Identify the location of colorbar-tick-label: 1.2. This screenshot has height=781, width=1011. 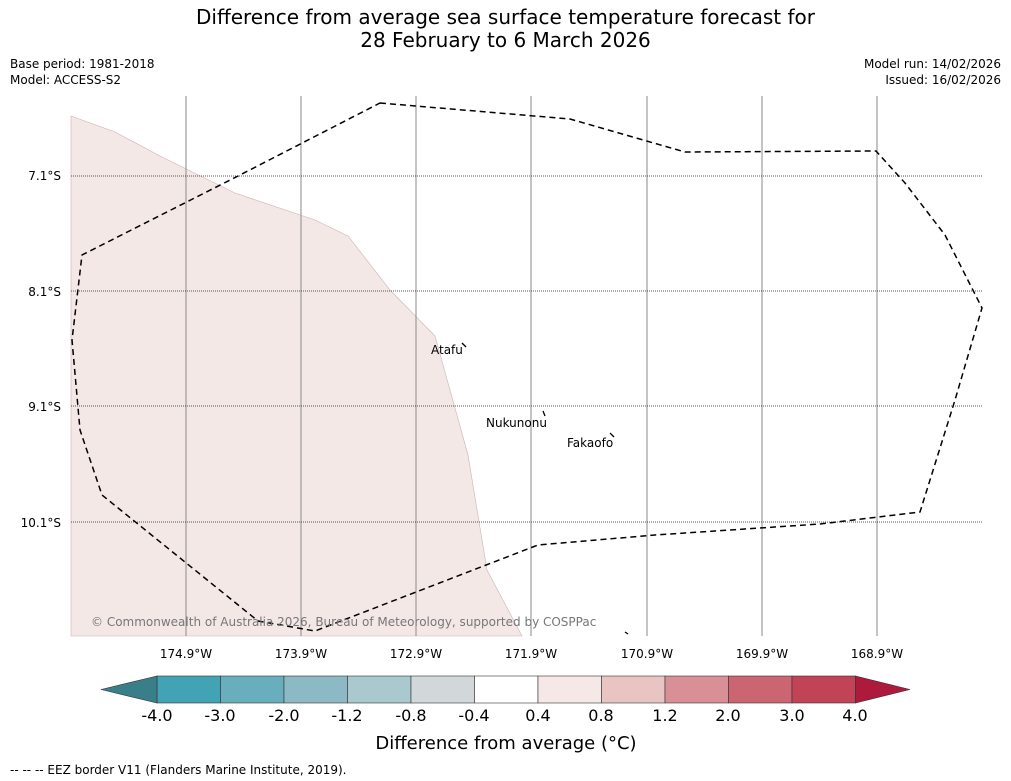
(664, 715).